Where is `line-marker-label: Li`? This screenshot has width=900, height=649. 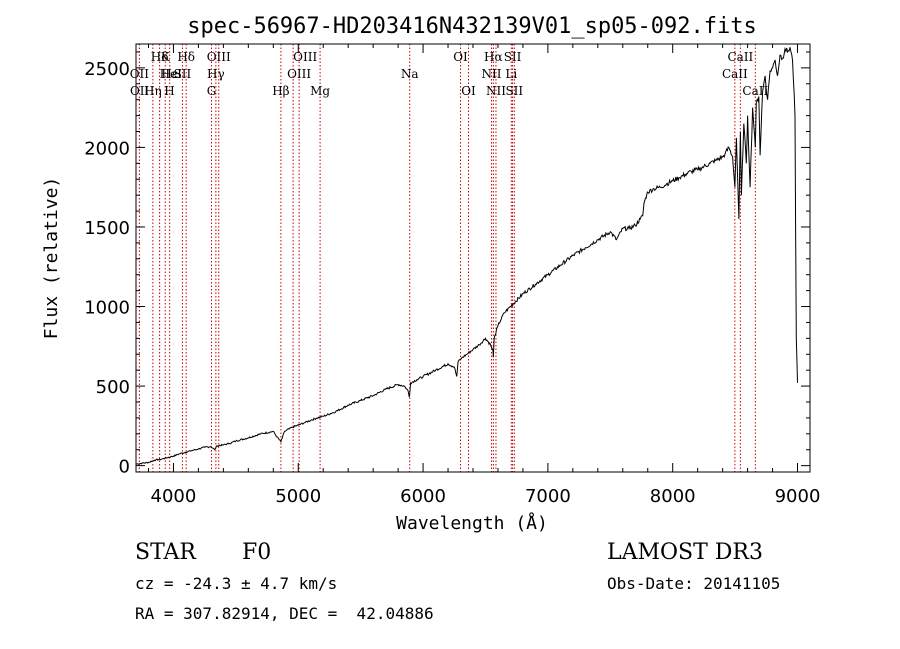 line-marker-label: Li is located at coordinates (511, 74).